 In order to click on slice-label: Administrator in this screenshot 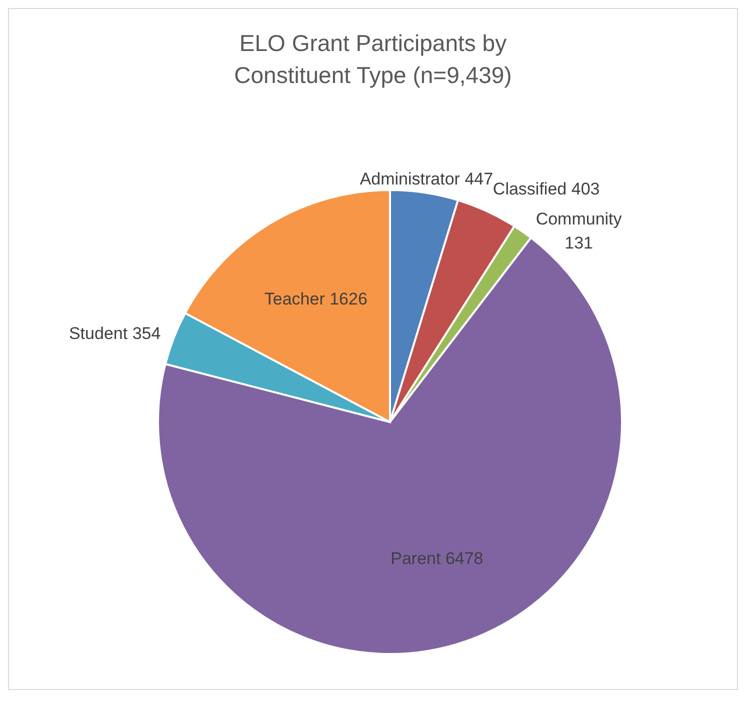, I will do `click(410, 178)`.